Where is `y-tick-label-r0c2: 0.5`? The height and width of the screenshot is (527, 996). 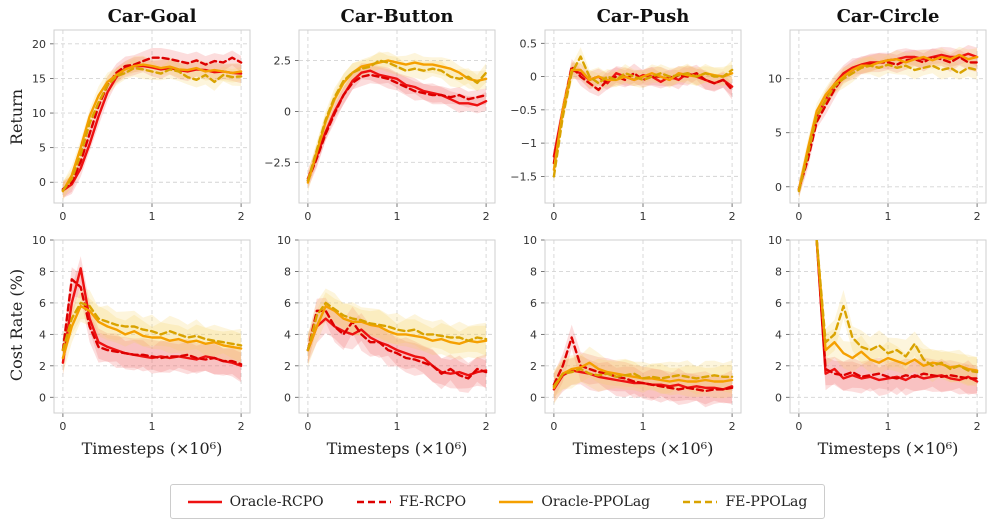
y-tick-label-r0c2: 0.5 is located at coordinates (529, 43).